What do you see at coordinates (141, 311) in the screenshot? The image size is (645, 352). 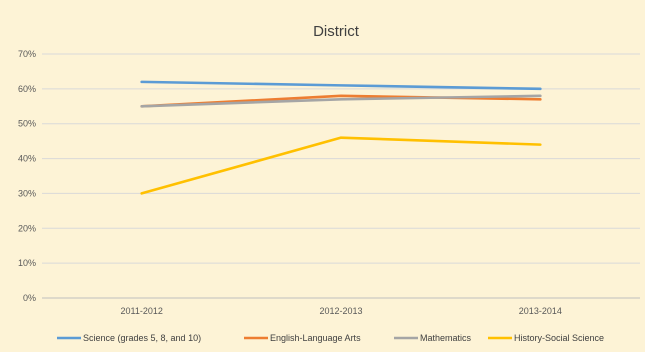 I see `x-tick-label: 2011-2012` at bounding box center [141, 311].